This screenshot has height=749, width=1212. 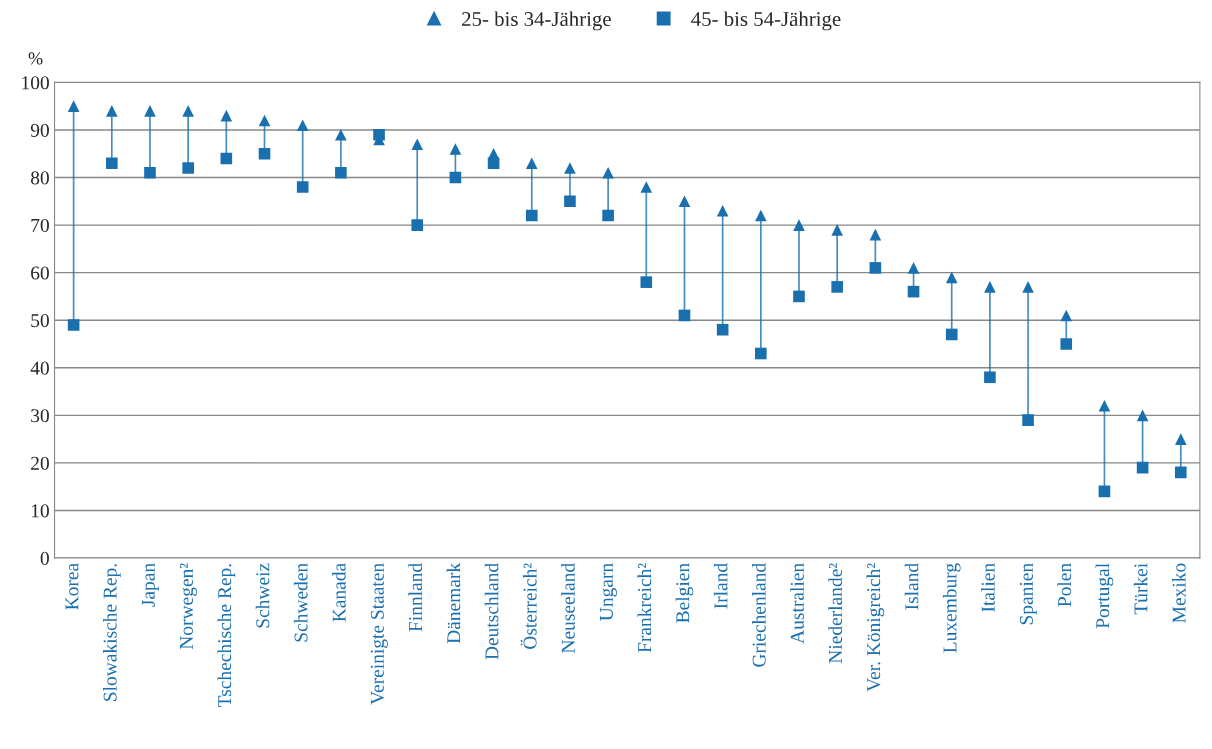 I want to click on x-tick-label: Italien, so click(x=988, y=587).